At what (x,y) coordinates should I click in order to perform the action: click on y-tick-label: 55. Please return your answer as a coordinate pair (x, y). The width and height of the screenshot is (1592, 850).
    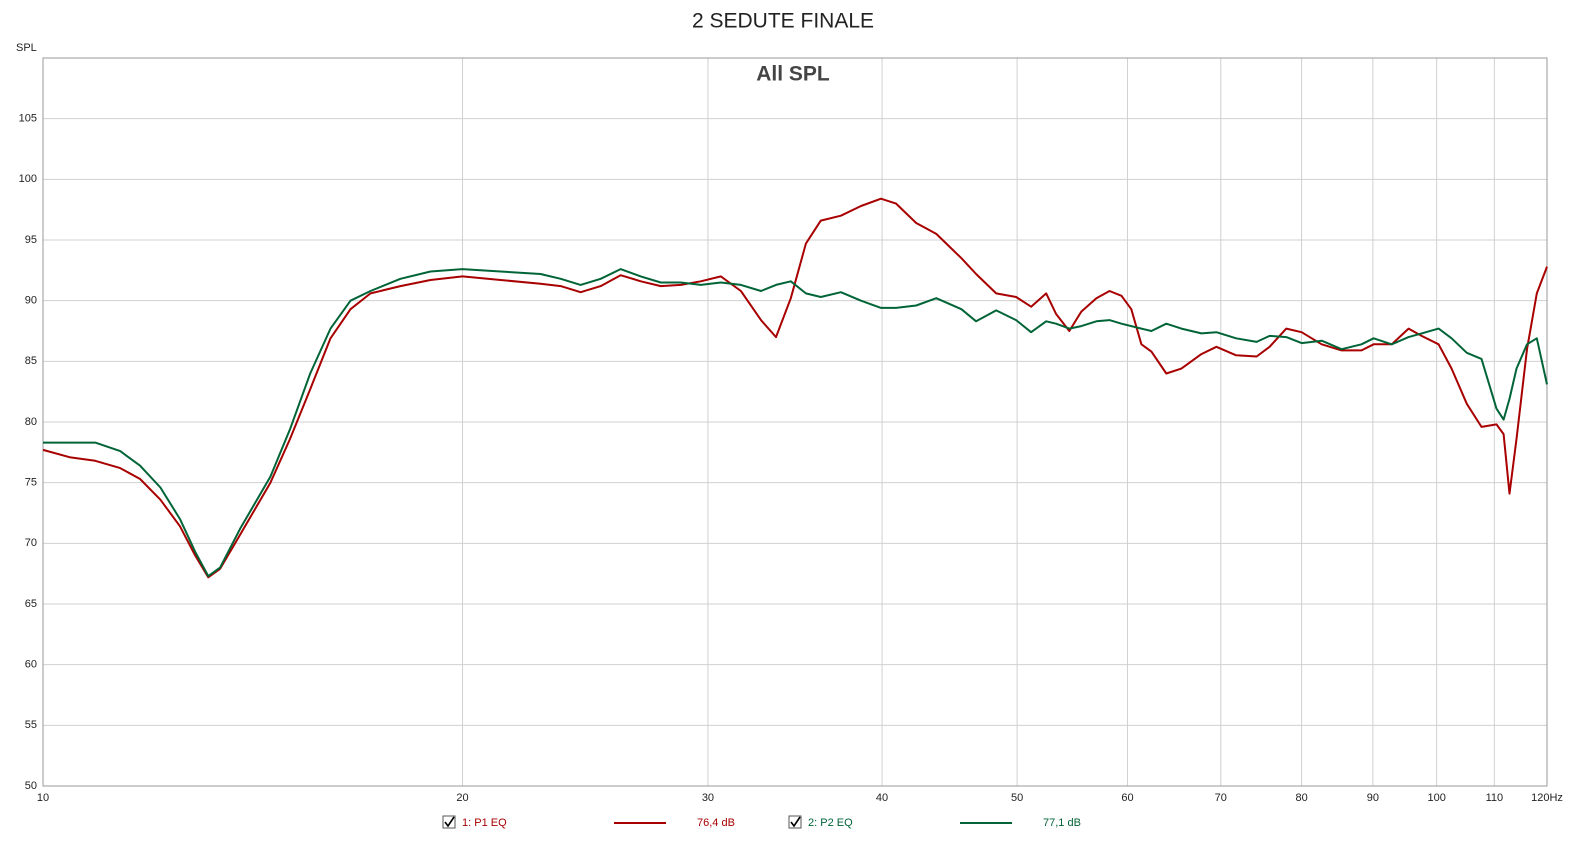
    Looking at the image, I should click on (31, 725).